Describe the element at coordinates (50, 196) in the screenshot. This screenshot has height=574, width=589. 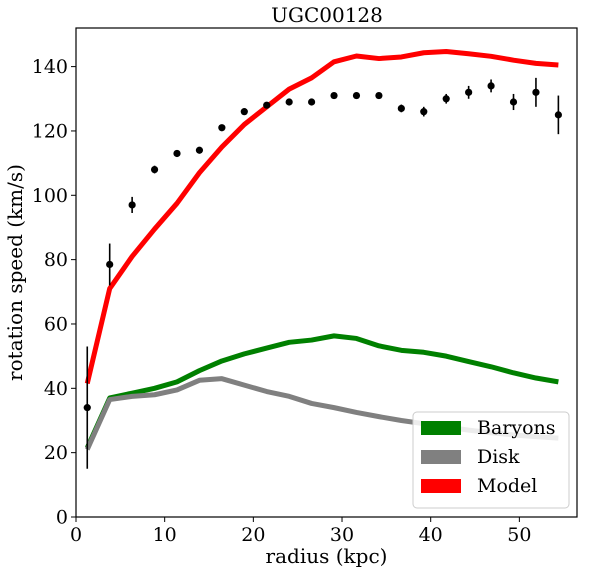
I see `y-tick-label: 100` at that location.